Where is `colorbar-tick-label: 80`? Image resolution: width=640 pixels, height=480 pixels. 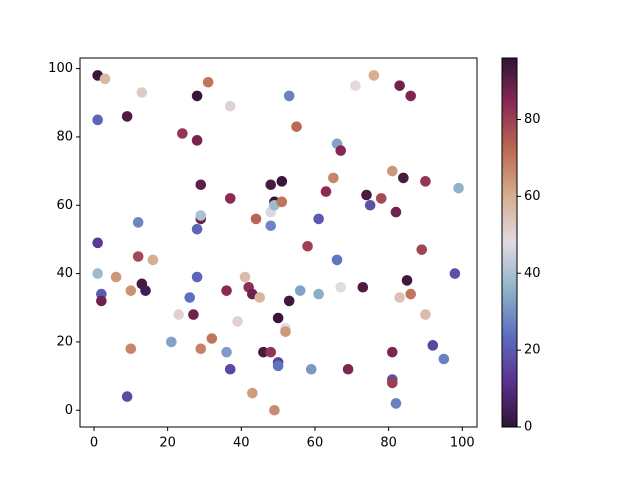 colorbar-tick-label: 80 is located at coordinates (532, 119).